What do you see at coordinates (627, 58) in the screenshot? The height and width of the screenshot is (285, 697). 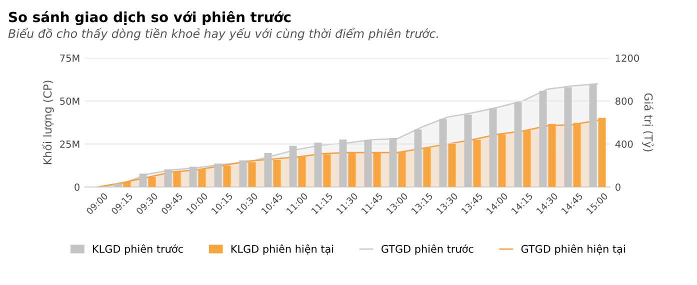 I see `y2-tick-label: 1200` at bounding box center [627, 58].